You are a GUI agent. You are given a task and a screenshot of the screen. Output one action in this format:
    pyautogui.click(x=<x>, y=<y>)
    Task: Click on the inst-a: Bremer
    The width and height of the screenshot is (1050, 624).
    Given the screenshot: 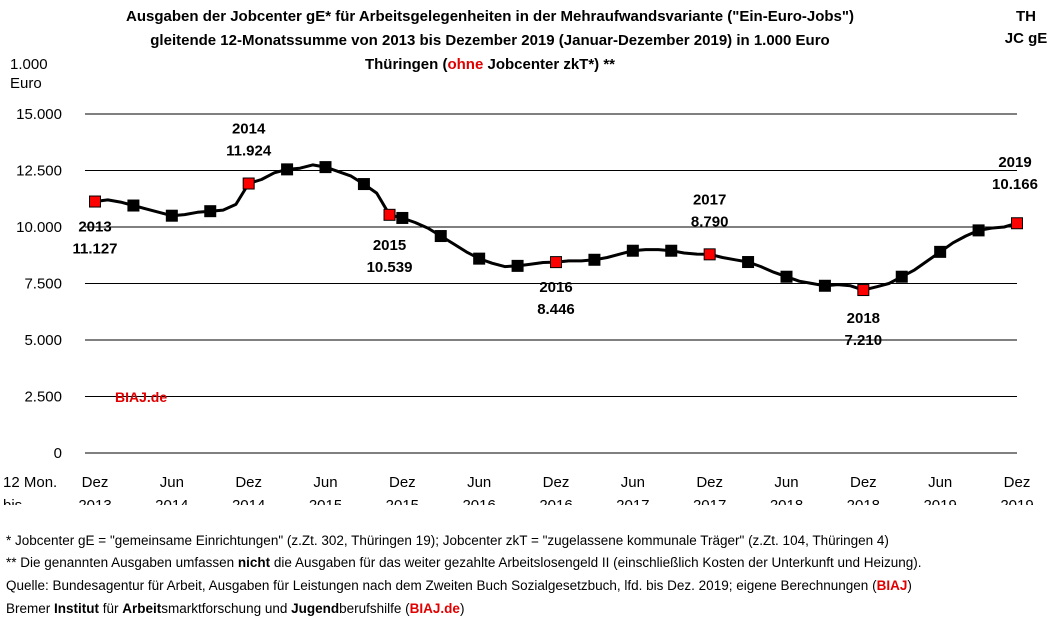 What is the action you would take?
    pyautogui.click(x=30, y=608)
    